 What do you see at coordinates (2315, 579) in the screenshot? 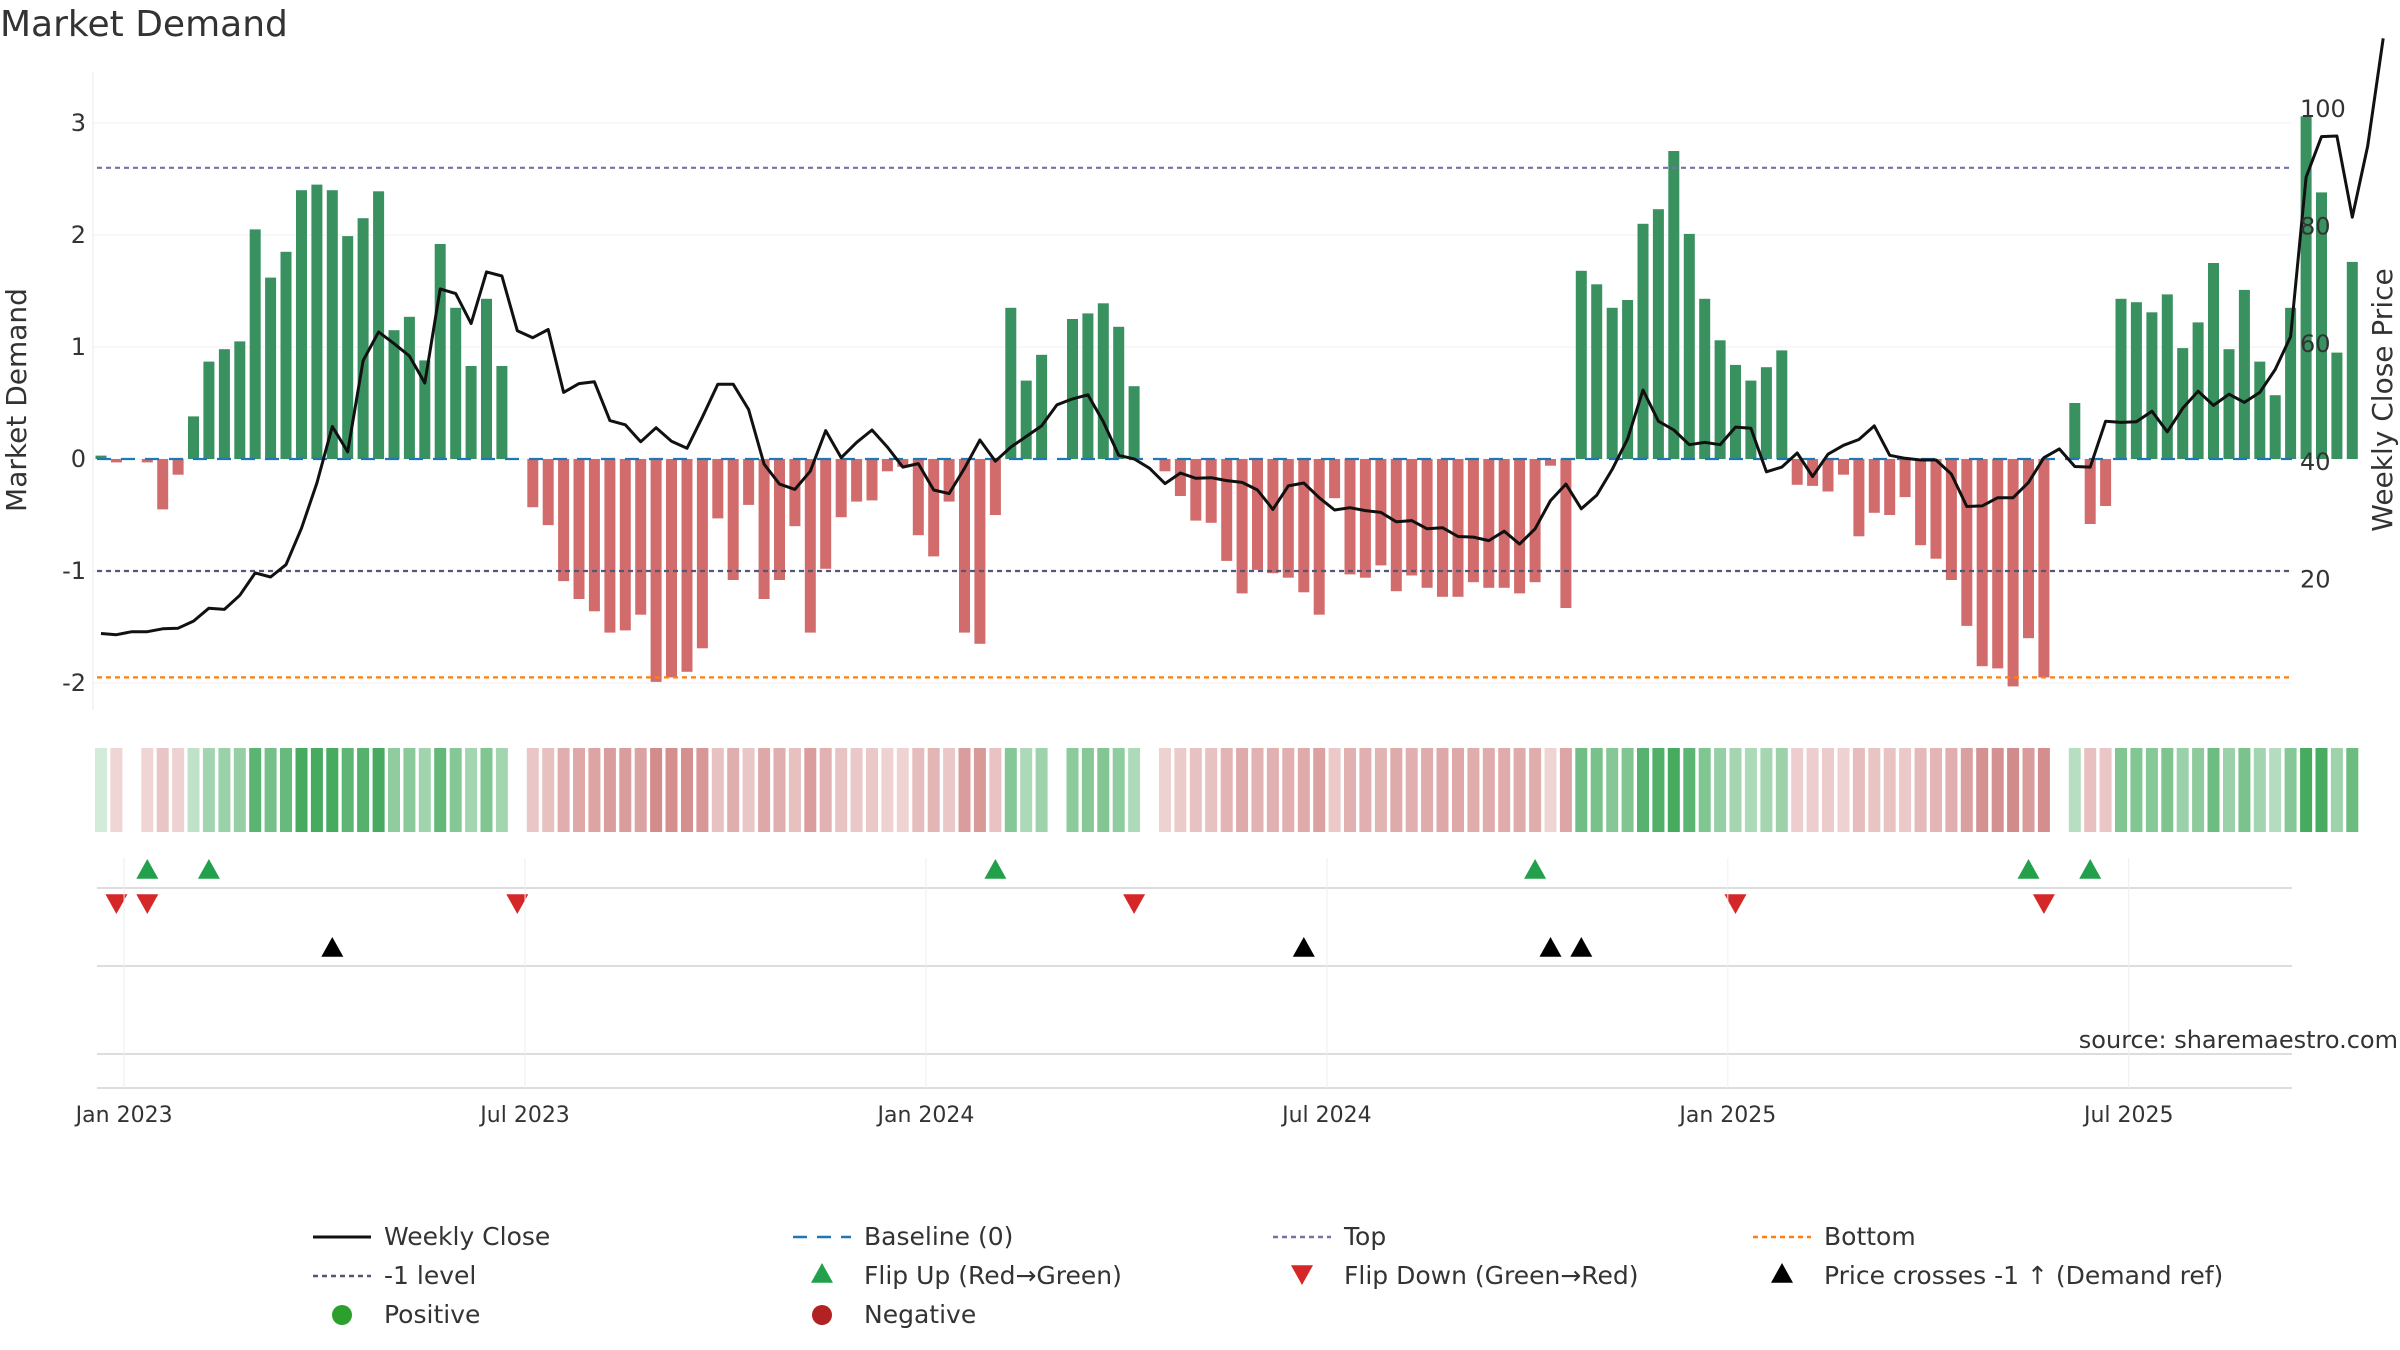
I see `y2-tick-label: 20` at bounding box center [2315, 579].